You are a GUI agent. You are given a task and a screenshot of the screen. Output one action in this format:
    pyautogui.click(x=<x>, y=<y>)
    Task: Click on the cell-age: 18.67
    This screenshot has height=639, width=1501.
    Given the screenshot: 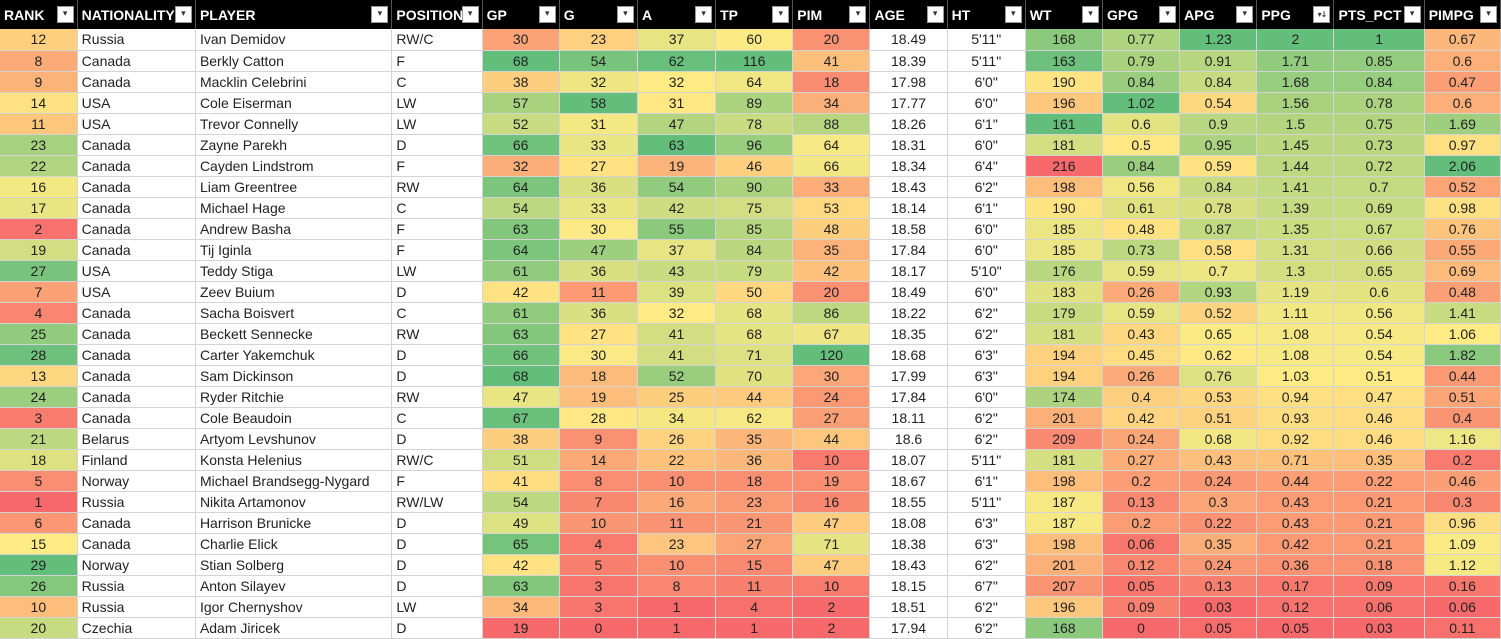 What is the action you would take?
    pyautogui.click(x=908, y=481)
    